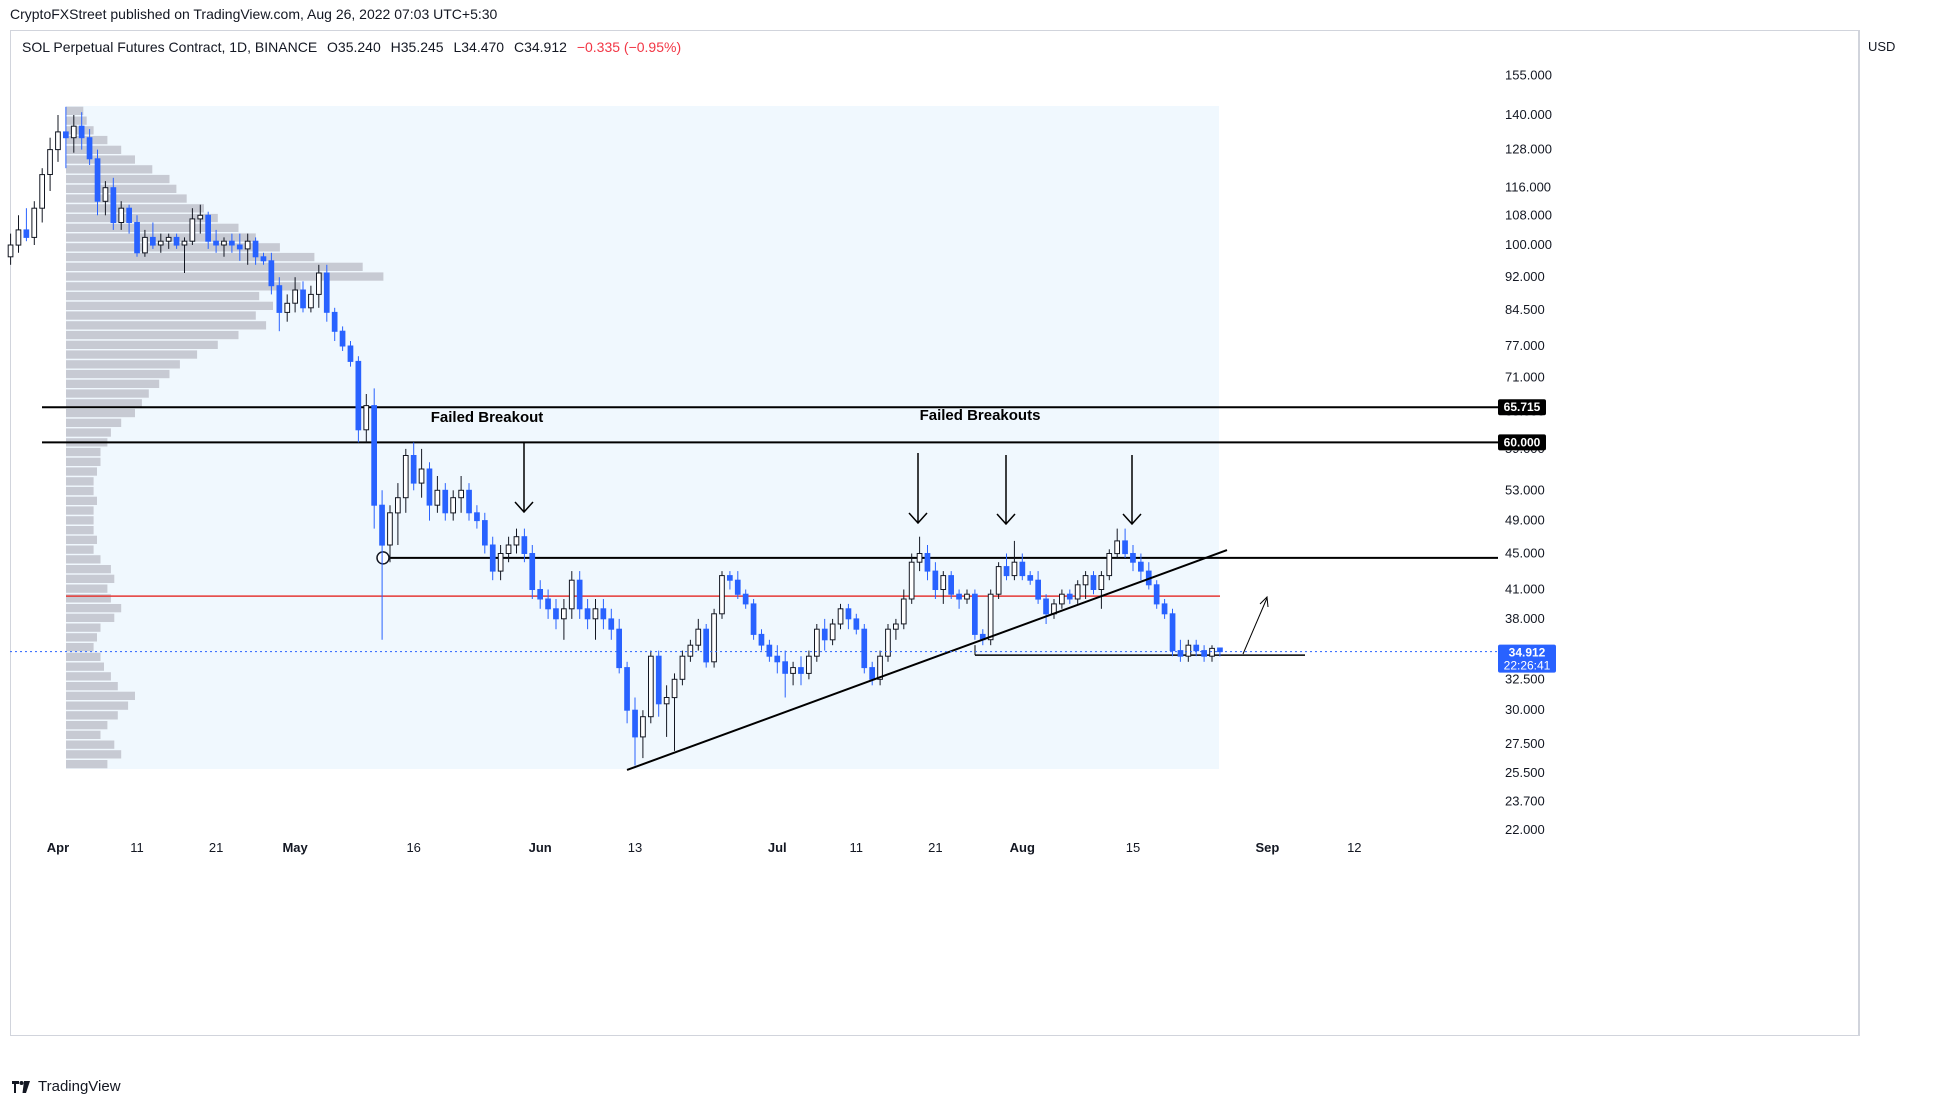  I want to click on time-axis-tick: 13, so click(635, 847).